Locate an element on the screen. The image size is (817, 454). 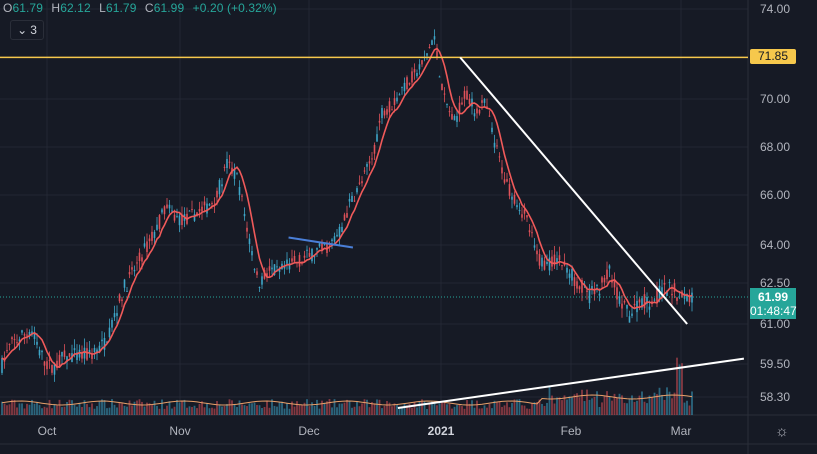
volume-ma-line is located at coordinates (347, 400).